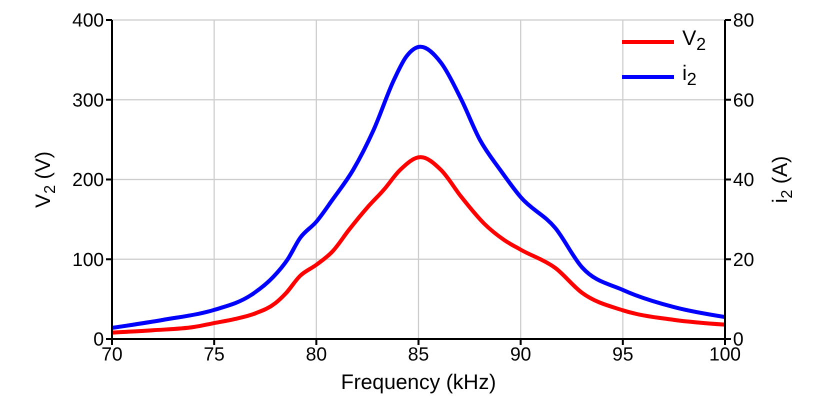  Describe the element at coordinates (419, 355) in the screenshot. I see `x-tick-label: 85` at that location.